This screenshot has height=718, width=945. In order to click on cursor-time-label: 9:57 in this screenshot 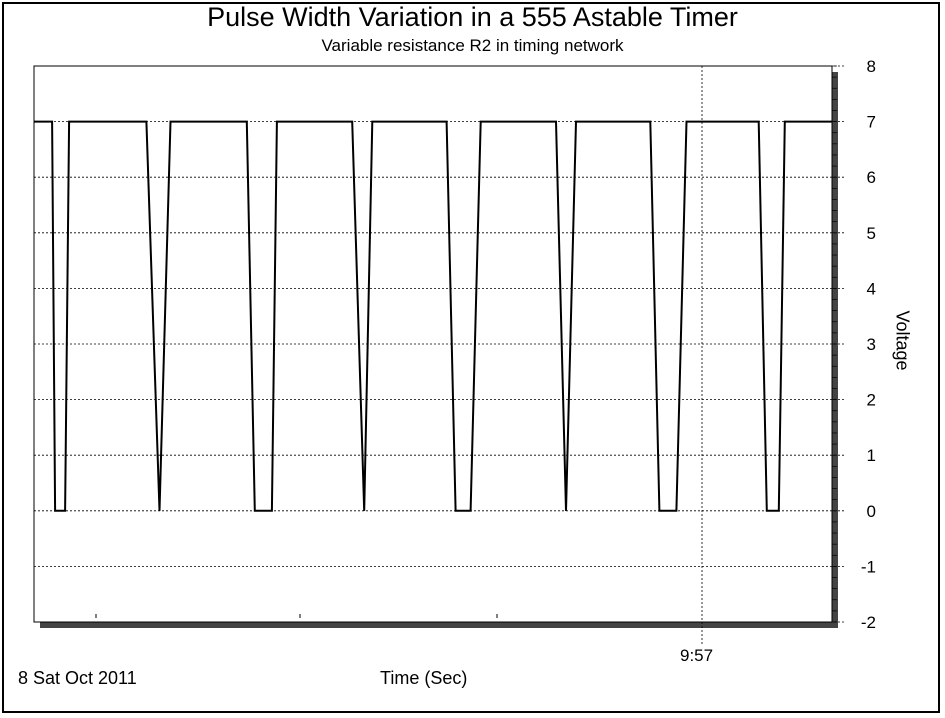, I will do `click(696, 656)`.